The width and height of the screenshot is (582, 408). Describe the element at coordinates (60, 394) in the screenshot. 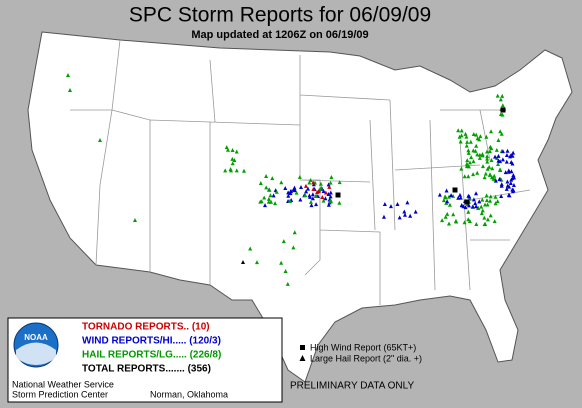

I see `center: Storm Prediction Center` at that location.